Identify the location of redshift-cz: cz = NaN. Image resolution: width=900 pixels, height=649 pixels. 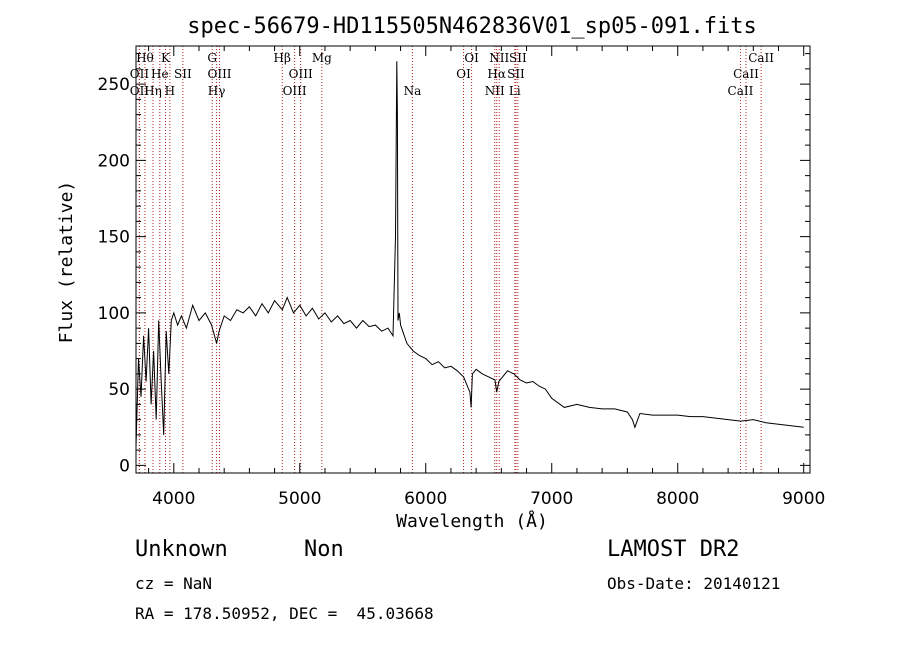
(174, 583).